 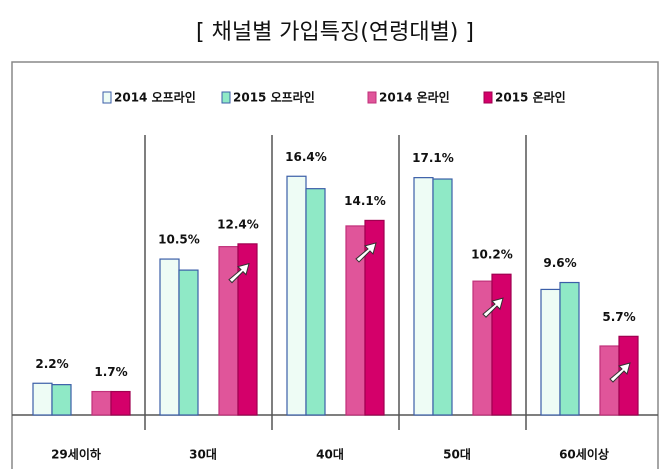 What do you see at coordinates (530, 97) in the screenshot?
I see `legend-label: 2015 온라인` at bounding box center [530, 97].